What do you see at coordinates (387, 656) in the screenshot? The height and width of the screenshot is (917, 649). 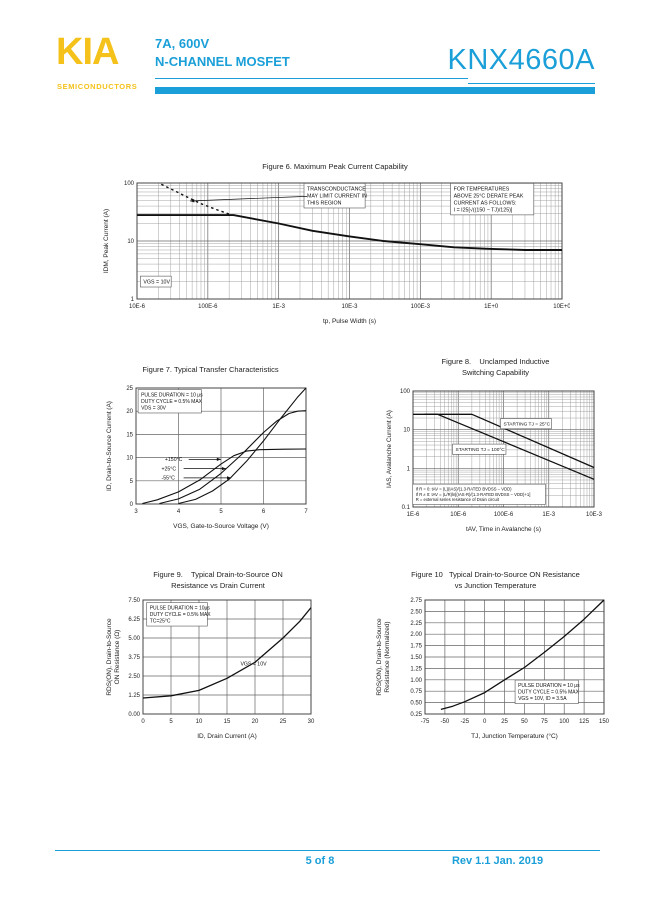 I see `svg-text: Resistance (Normalized)` at bounding box center [387, 656].